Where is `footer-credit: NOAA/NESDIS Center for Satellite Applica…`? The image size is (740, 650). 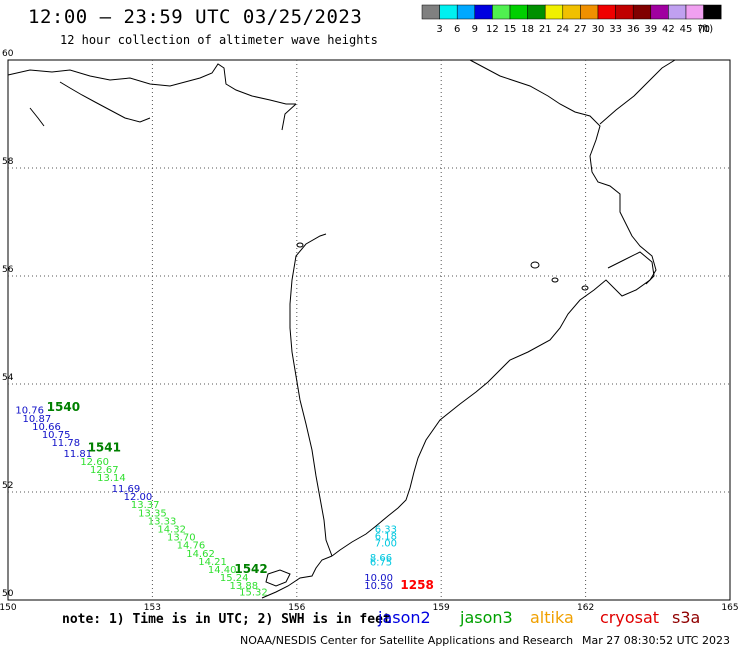
footer-credit: NOAA/NESDIS Center for Satellite Applica… is located at coordinates (407, 640).